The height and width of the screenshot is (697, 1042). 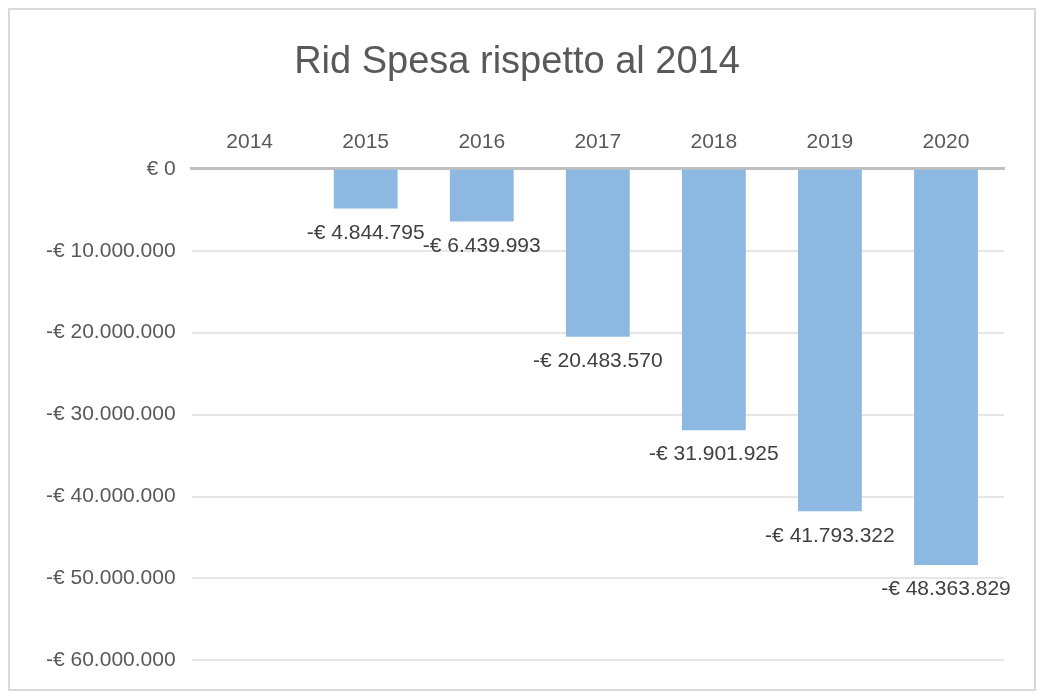 What do you see at coordinates (111, 577) in the screenshot?
I see `y-tick-label: -€ 50.000.000` at bounding box center [111, 577].